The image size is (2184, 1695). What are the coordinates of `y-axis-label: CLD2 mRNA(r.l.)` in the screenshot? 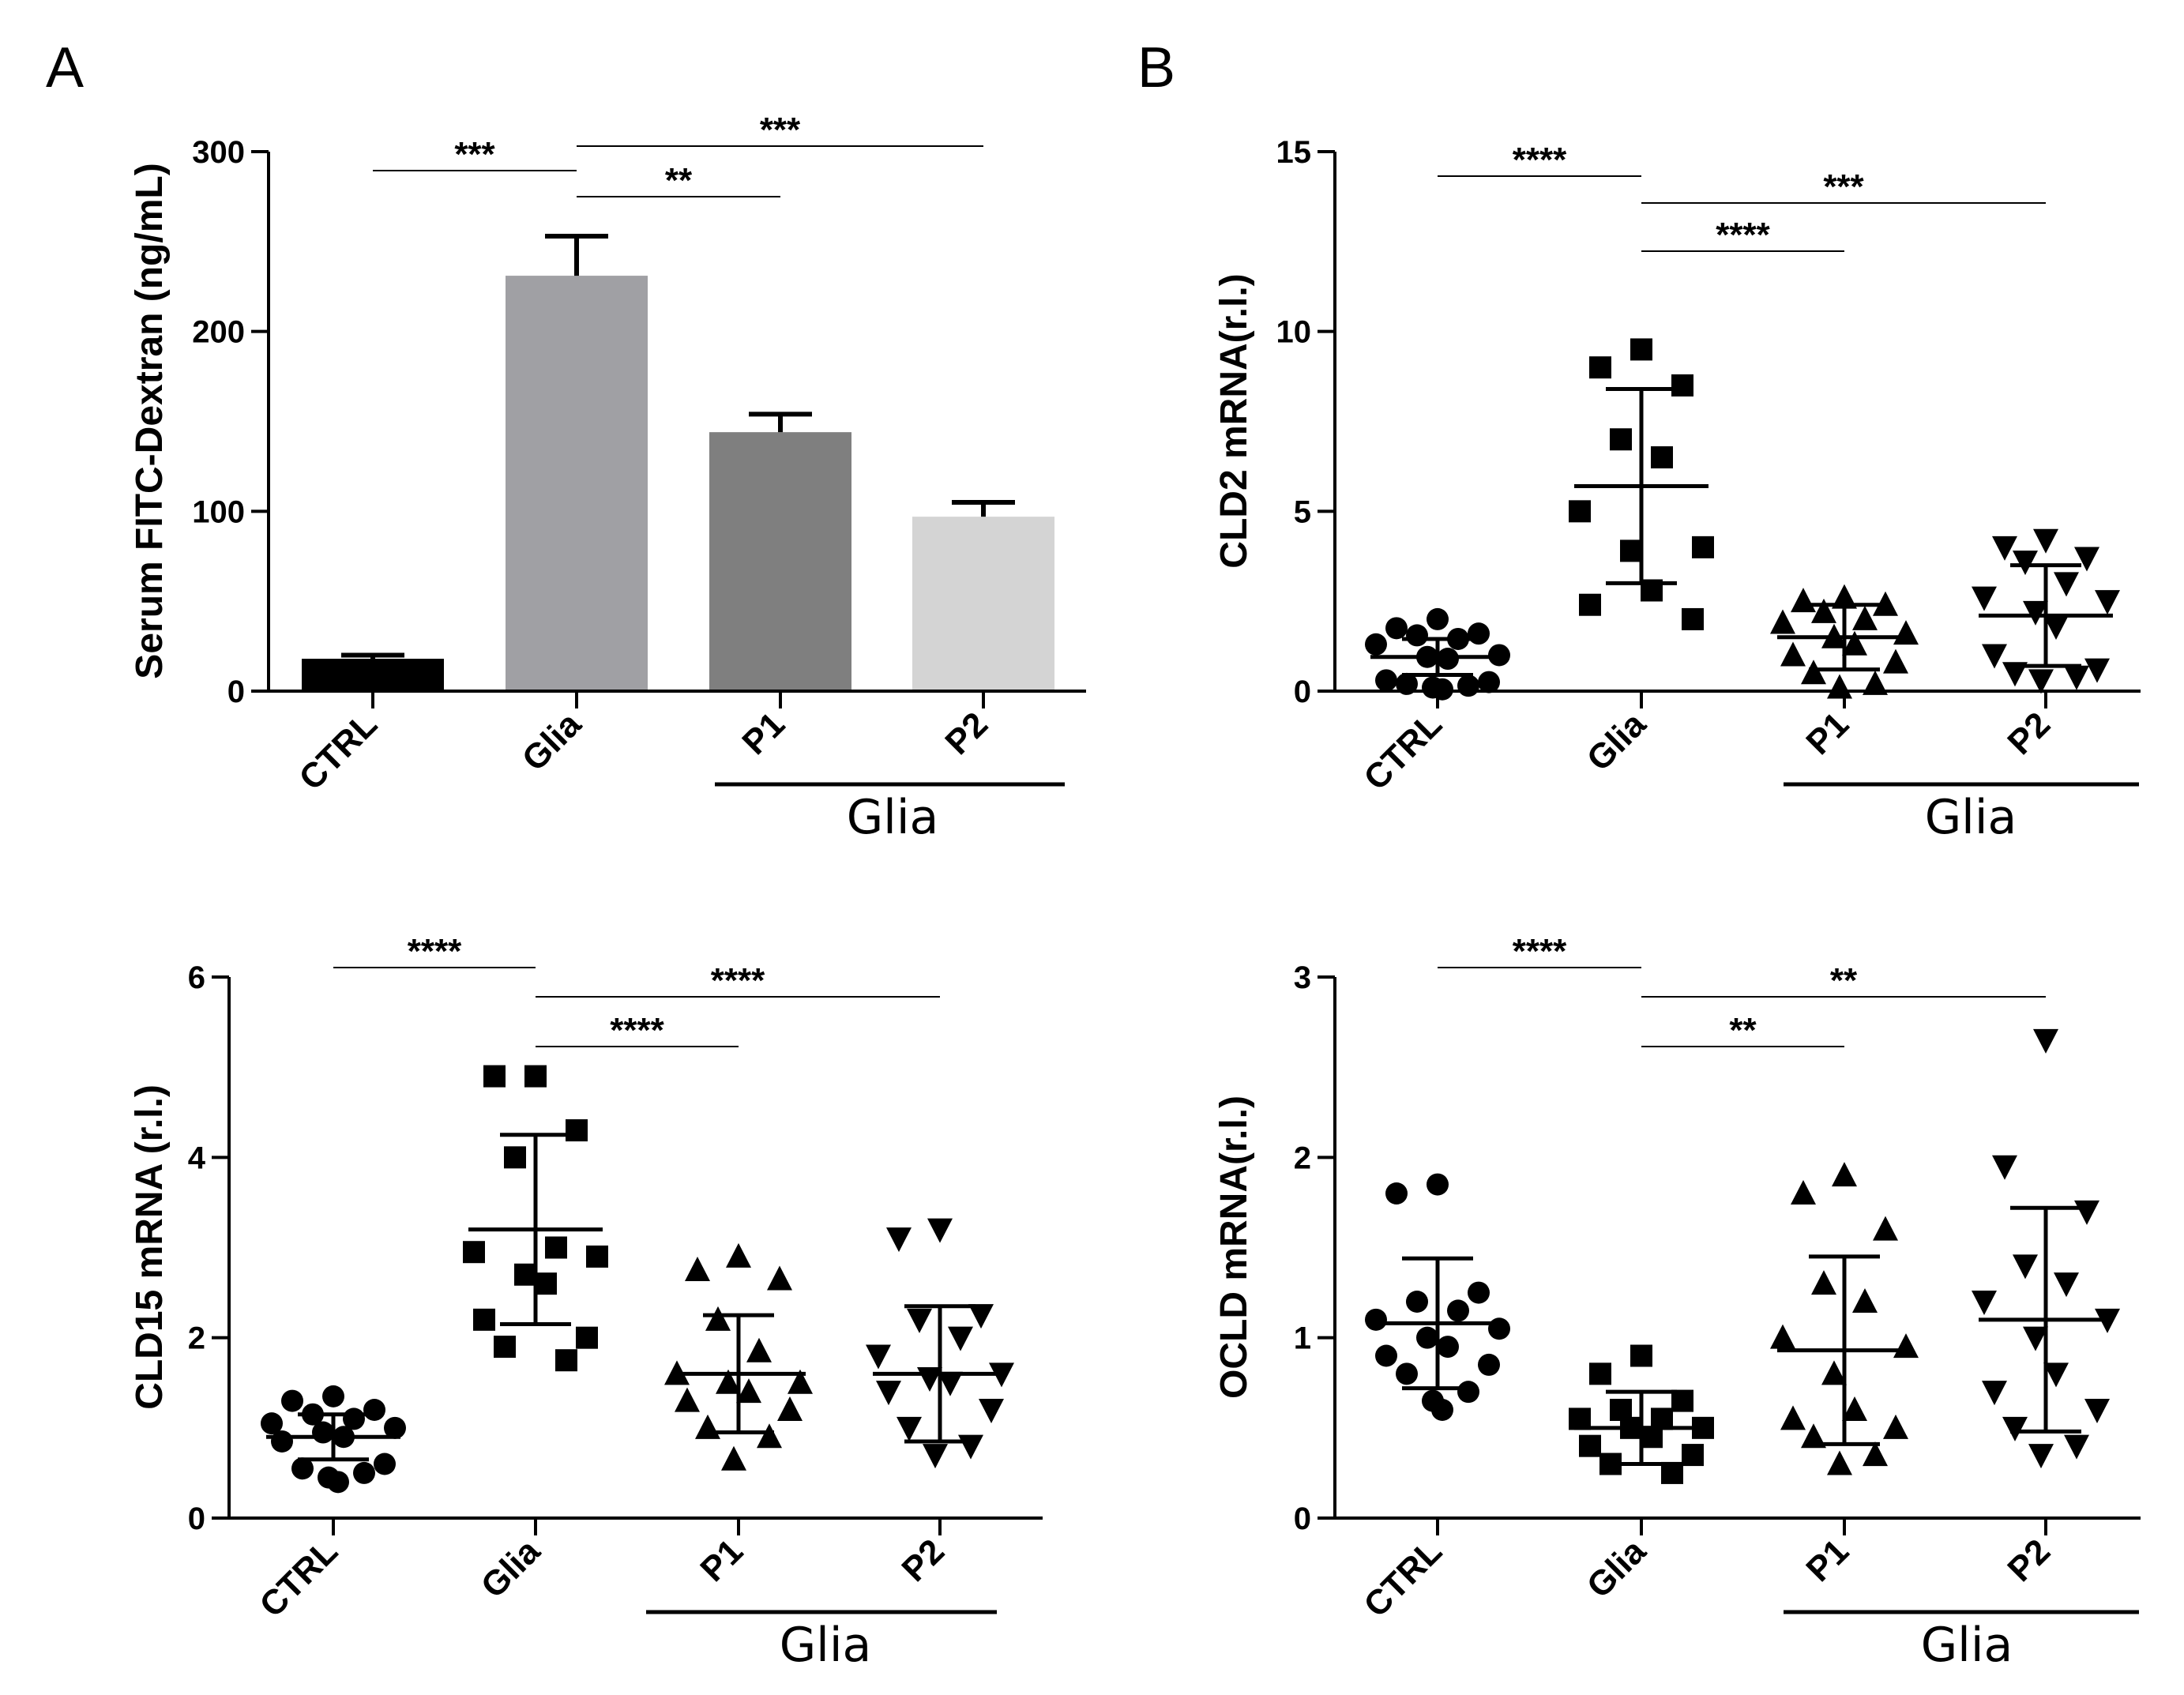 It's located at (1234, 420).